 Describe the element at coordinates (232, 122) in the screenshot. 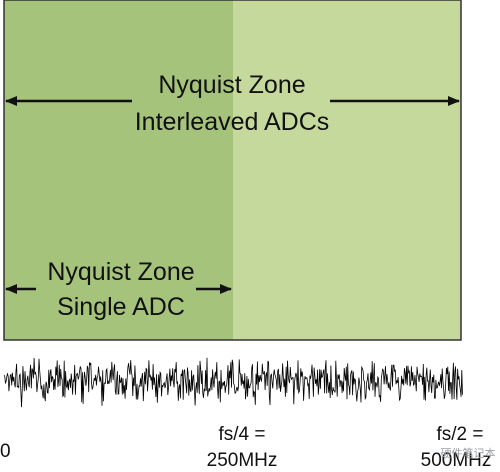

I see `interleaved-zone-subtitle: Interleaved ADCs` at that location.